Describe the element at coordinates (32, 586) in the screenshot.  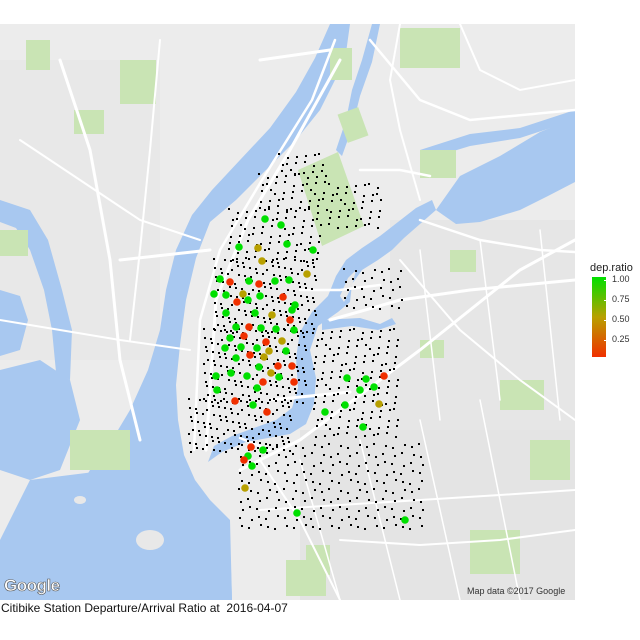
I see `google-logo: Google` at that location.